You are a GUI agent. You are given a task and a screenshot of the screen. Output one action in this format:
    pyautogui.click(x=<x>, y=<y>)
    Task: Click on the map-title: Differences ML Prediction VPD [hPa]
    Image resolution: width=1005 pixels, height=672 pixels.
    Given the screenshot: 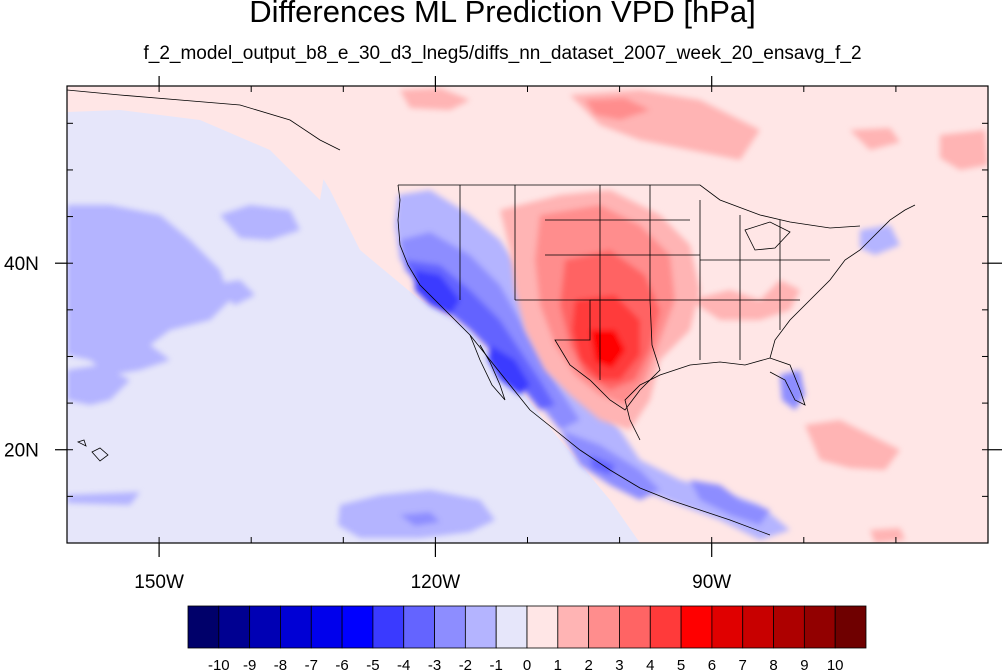 What is the action you would take?
    pyautogui.click(x=502, y=14)
    